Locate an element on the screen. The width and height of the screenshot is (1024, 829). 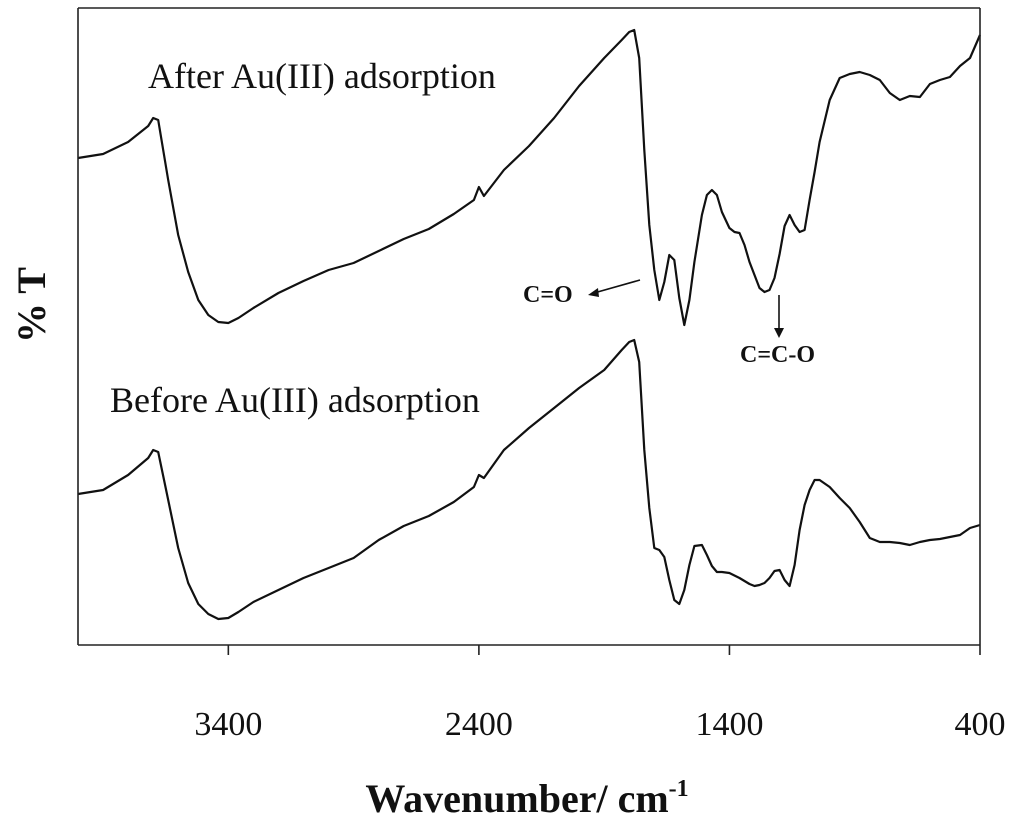
x-tick-label: 400 is located at coordinates (980, 724).